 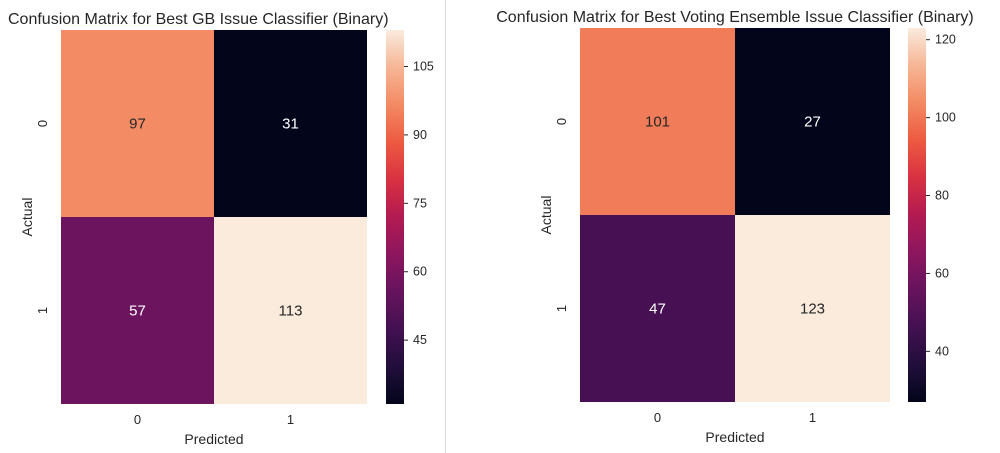 What do you see at coordinates (942, 196) in the screenshot?
I see `colorbar-tick-label: 80` at bounding box center [942, 196].